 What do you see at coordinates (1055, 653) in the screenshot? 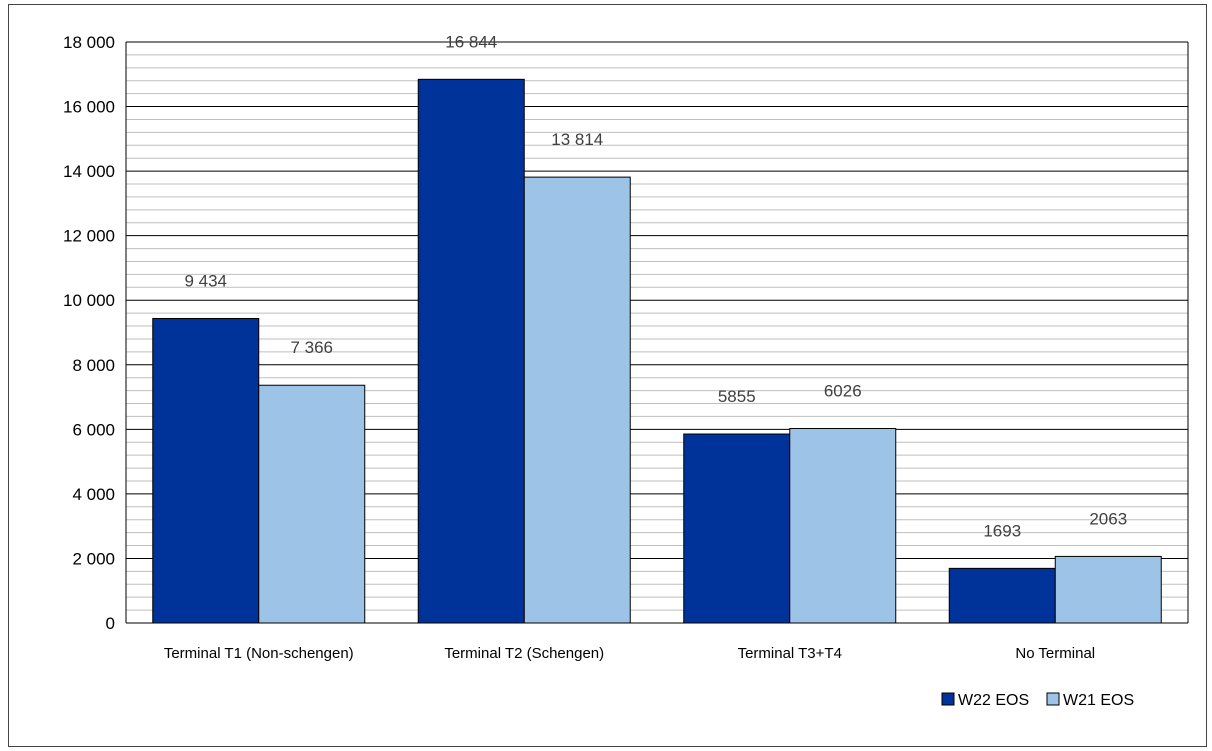
I see `x-category-label: No Terminal` at bounding box center [1055, 653].